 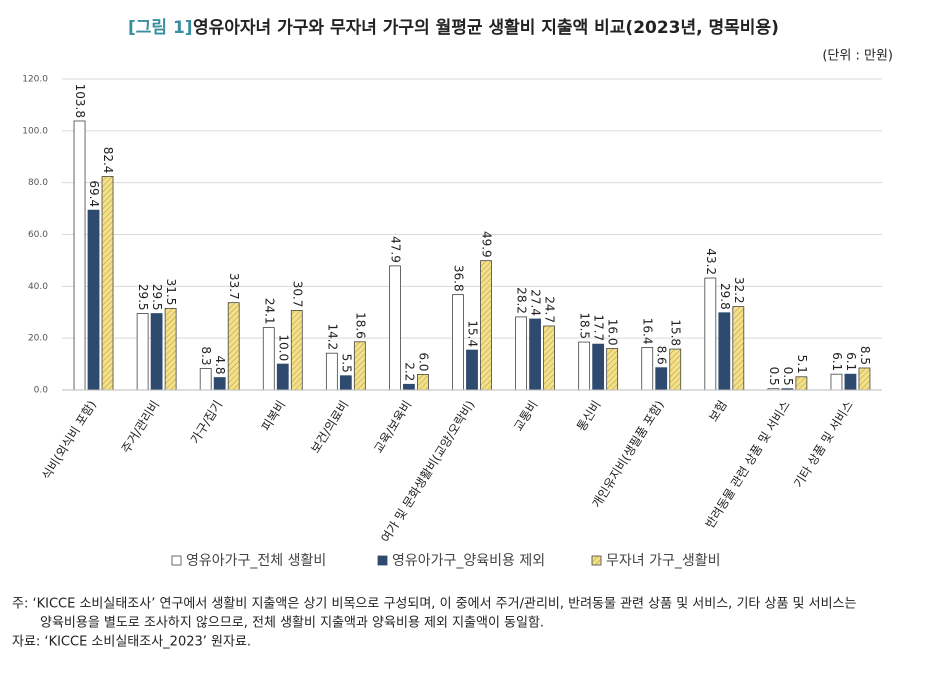 I want to click on value-label: 2.2, so click(x=409, y=371).